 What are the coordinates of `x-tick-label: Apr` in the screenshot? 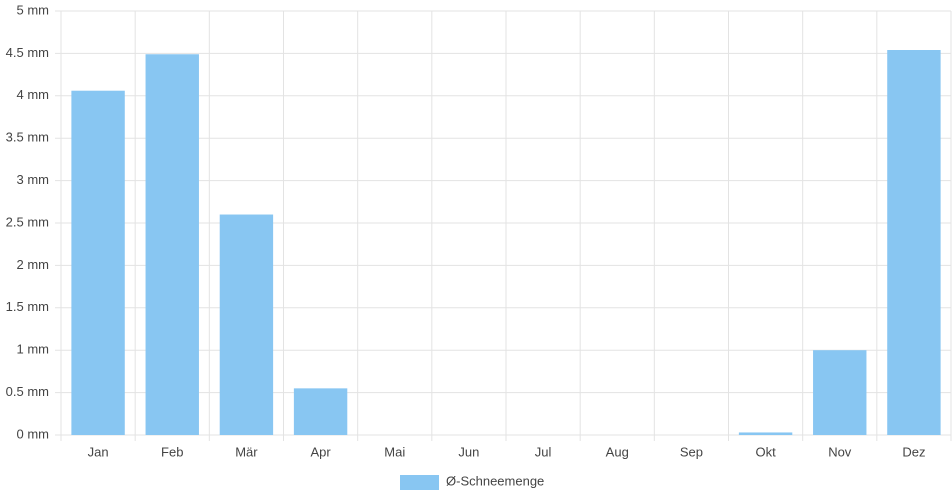 It's located at (320, 451).